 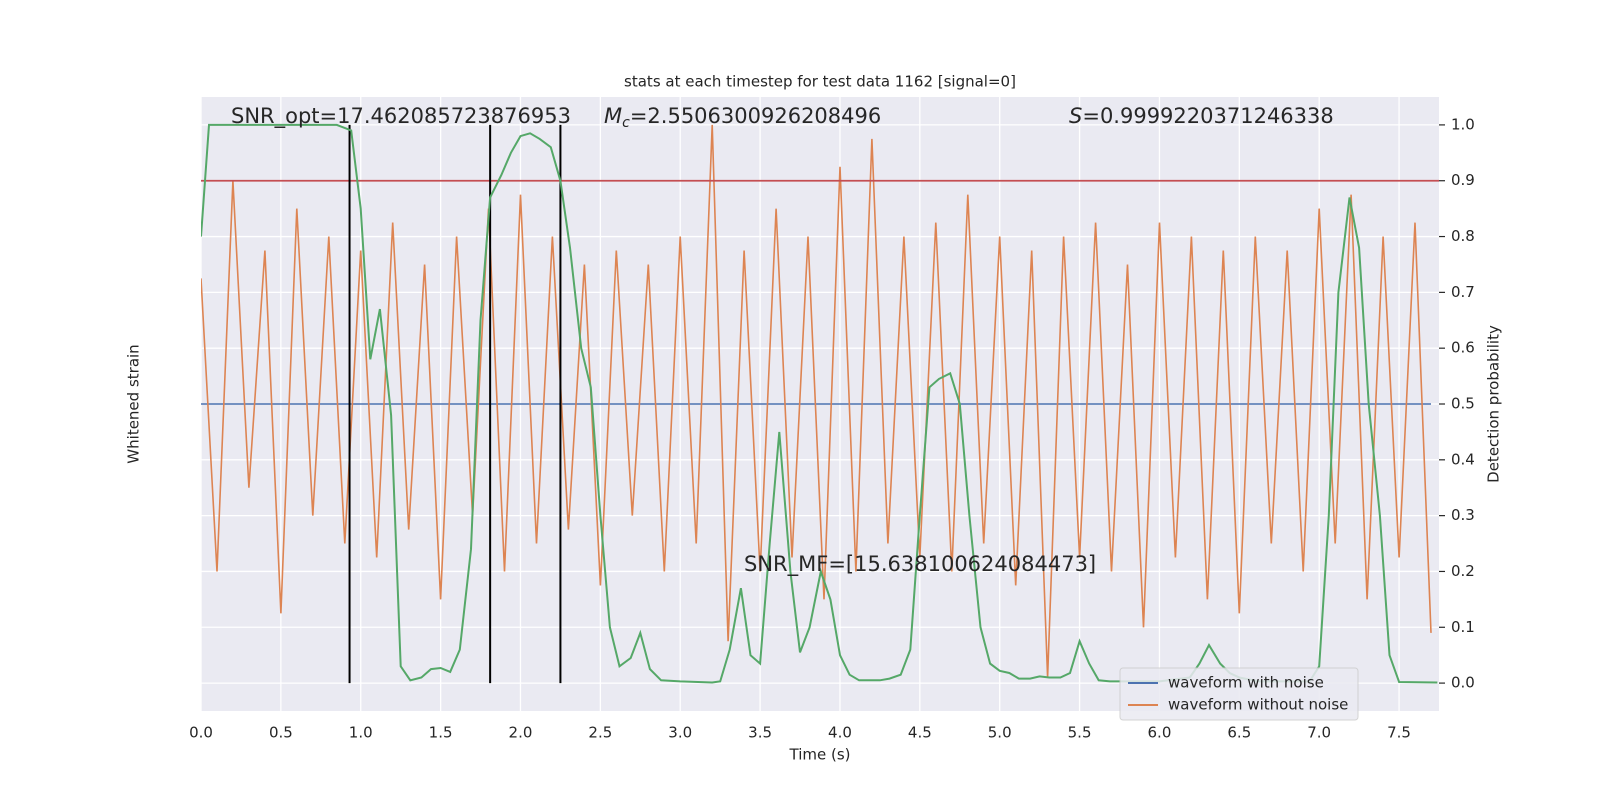 I want to click on x-axis-label: Time (s), so click(x=820, y=755).